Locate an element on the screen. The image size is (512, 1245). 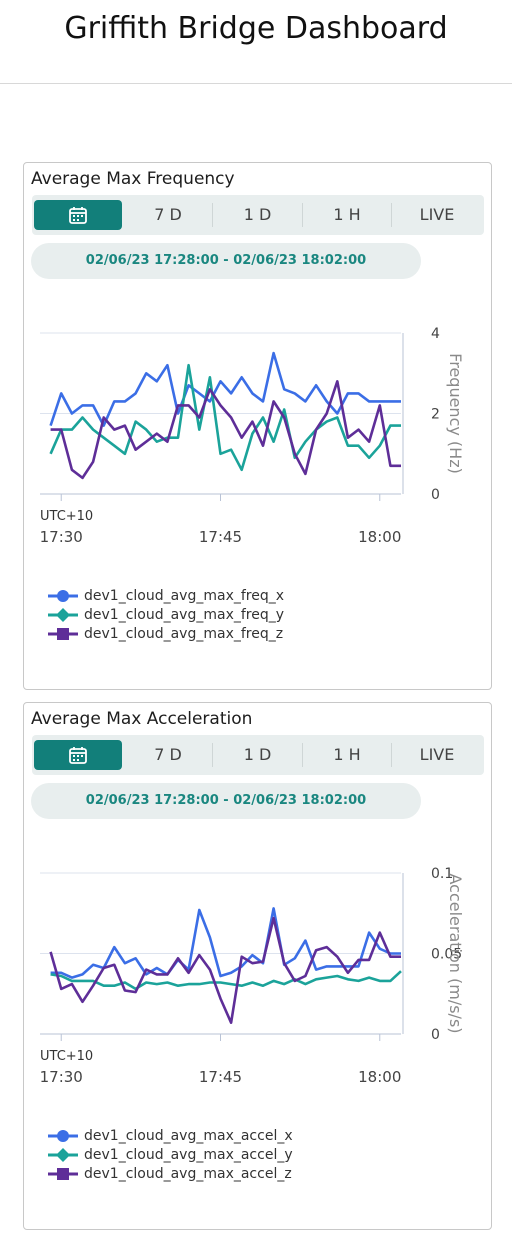
y-tick-label: 0.05 is located at coordinates (446, 955).